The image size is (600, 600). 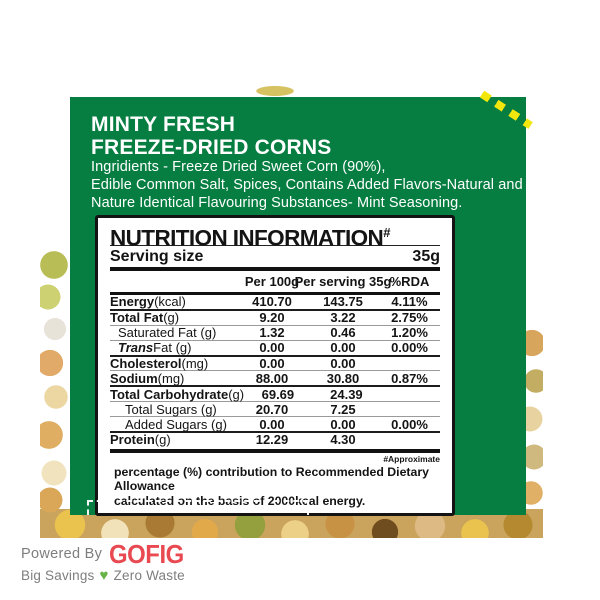 I want to click on tagline: Big Savings ♥ Zero Waste, so click(x=105, y=575).